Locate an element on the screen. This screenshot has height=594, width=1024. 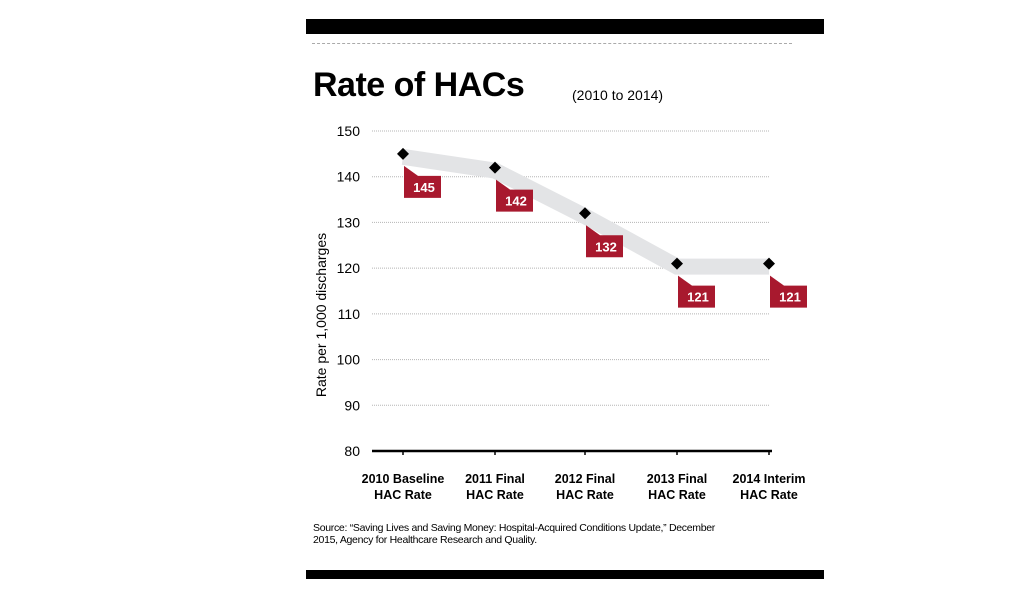
dotted-divider is located at coordinates (552, 43).